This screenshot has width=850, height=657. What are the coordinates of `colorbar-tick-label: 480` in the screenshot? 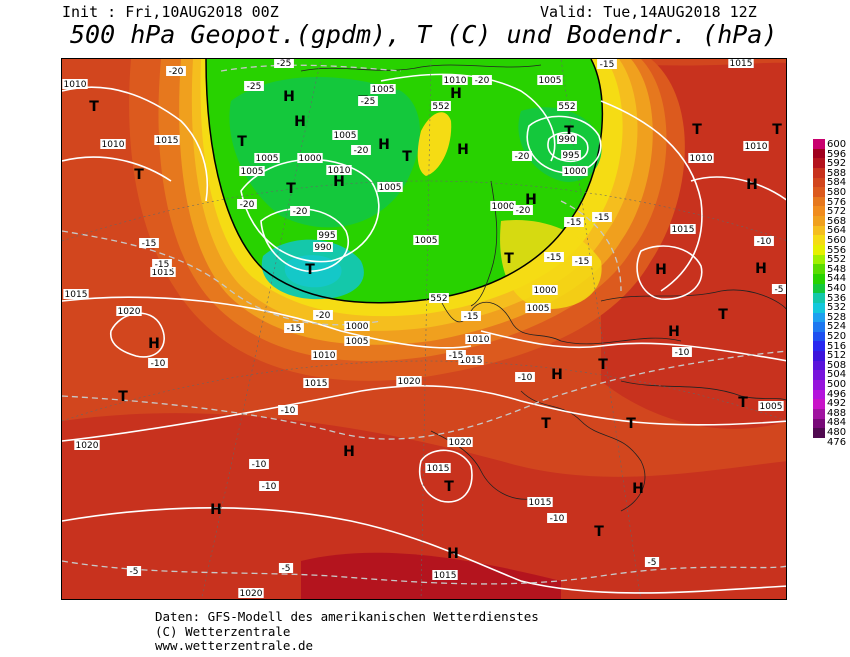 It's located at (837, 432).